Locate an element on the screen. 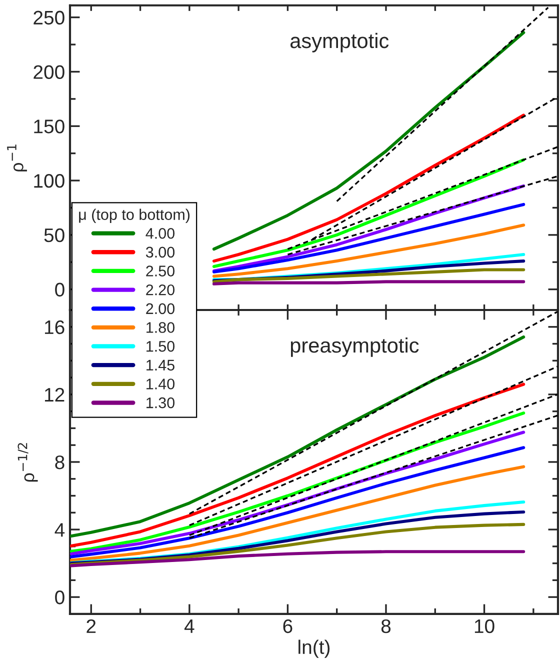 The height and width of the screenshot is (671, 560). legend-label: 1.45 is located at coordinates (160, 365).